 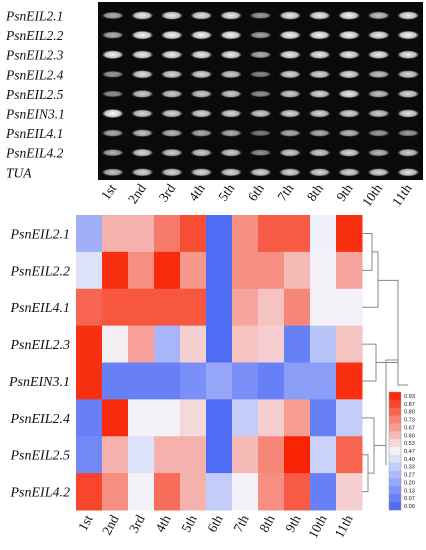 I want to click on gel-row-label-psneil2-1: PsnEIL2.1, so click(x=34, y=16).